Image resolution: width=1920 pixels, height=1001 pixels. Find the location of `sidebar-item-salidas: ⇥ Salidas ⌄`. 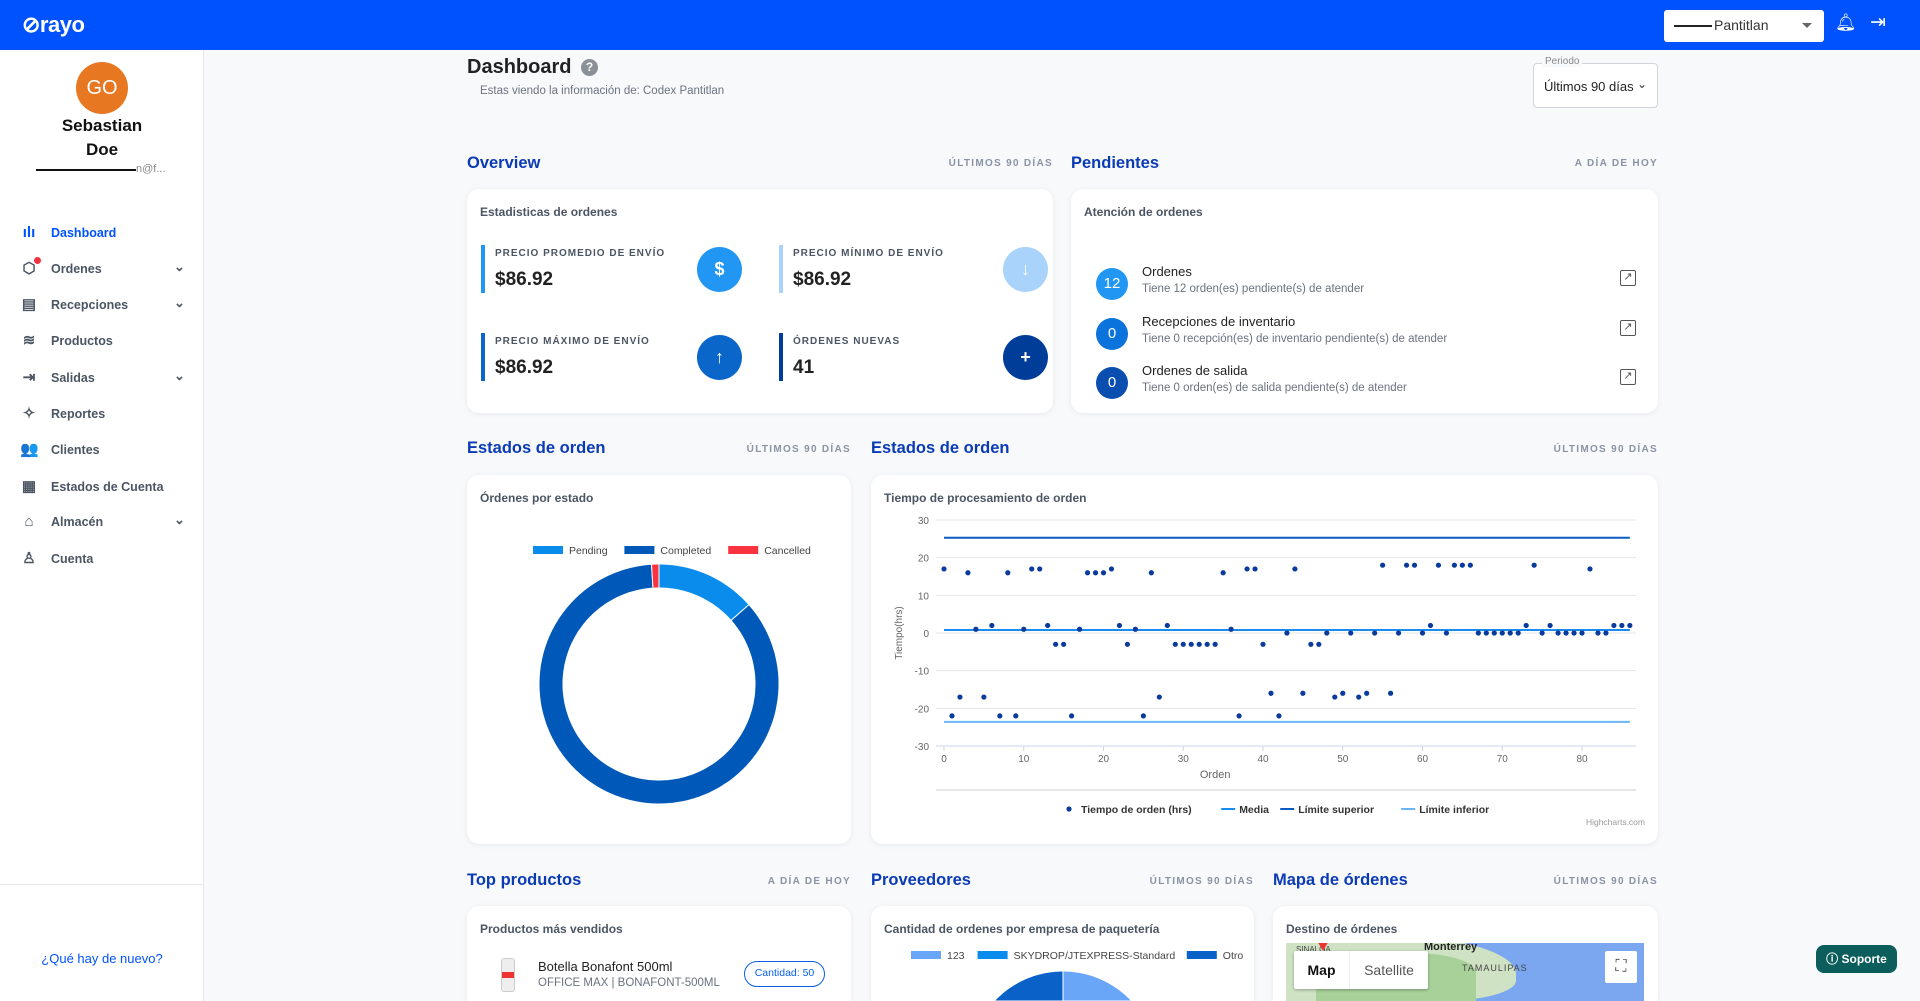

sidebar-item-salidas: ⇥ Salidas ⌄ is located at coordinates (102, 378).